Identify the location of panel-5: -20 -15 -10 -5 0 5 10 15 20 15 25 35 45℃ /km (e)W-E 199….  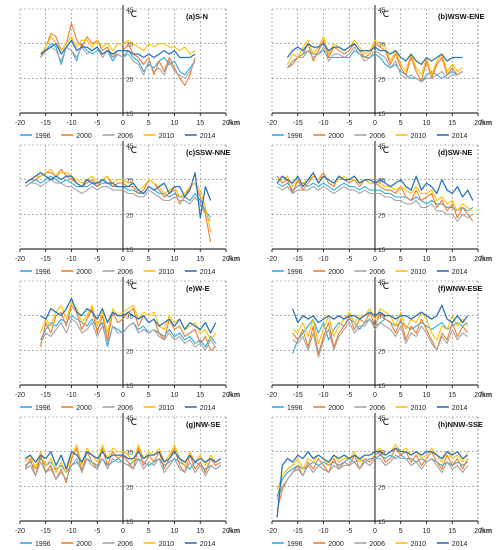
(127, 344).